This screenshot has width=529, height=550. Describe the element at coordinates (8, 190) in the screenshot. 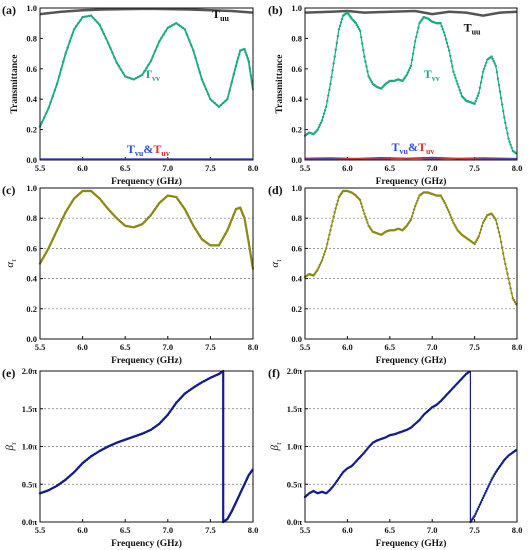

I see `panel-label: (c)` at that location.